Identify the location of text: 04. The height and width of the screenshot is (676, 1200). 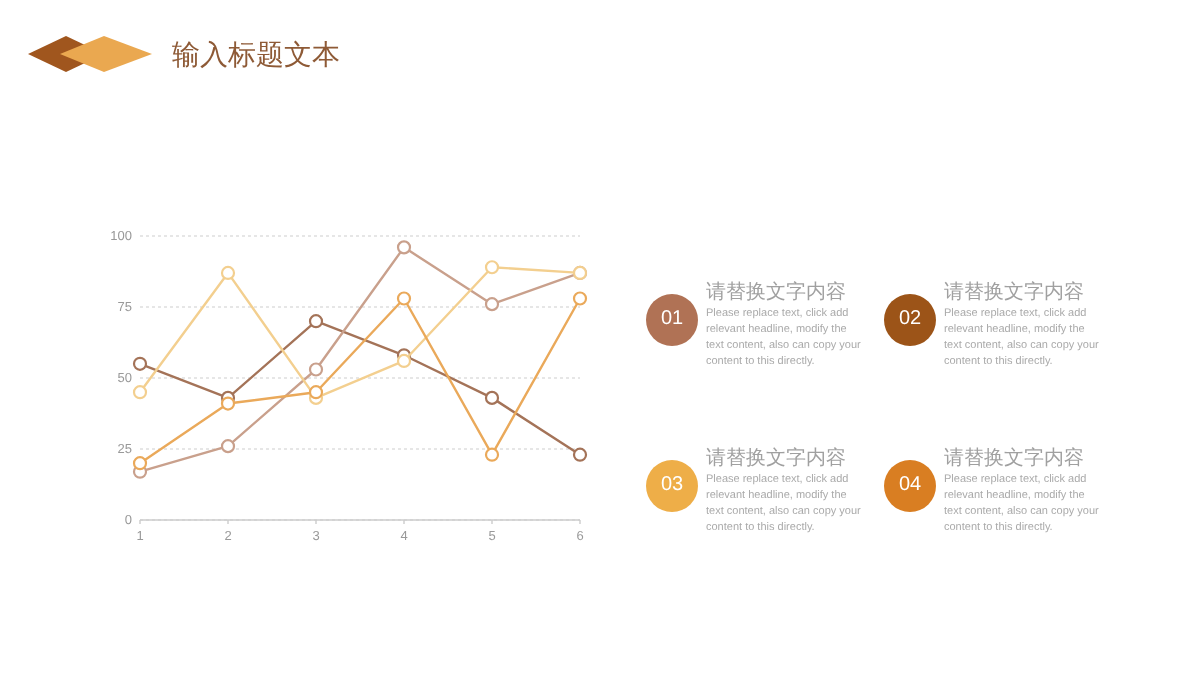
(910, 486).